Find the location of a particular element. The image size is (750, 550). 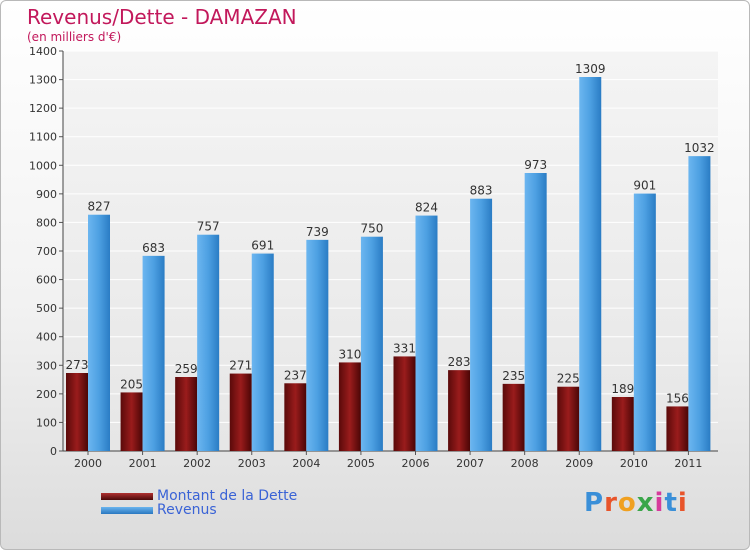

y-tick-label: 0 is located at coordinates (53, 451).